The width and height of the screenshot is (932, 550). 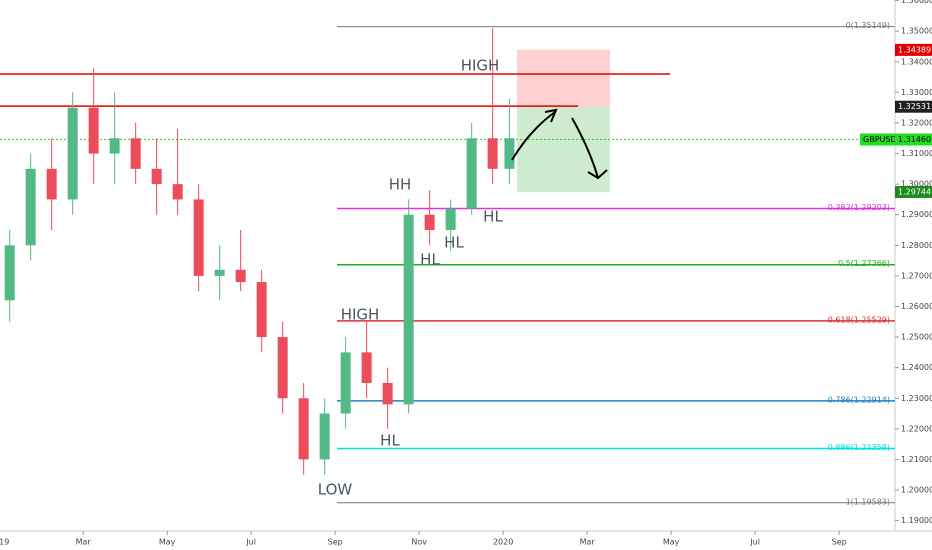 What do you see at coordinates (916, 61) in the screenshot?
I see `y-tick-label: 1.34000` at bounding box center [916, 61].